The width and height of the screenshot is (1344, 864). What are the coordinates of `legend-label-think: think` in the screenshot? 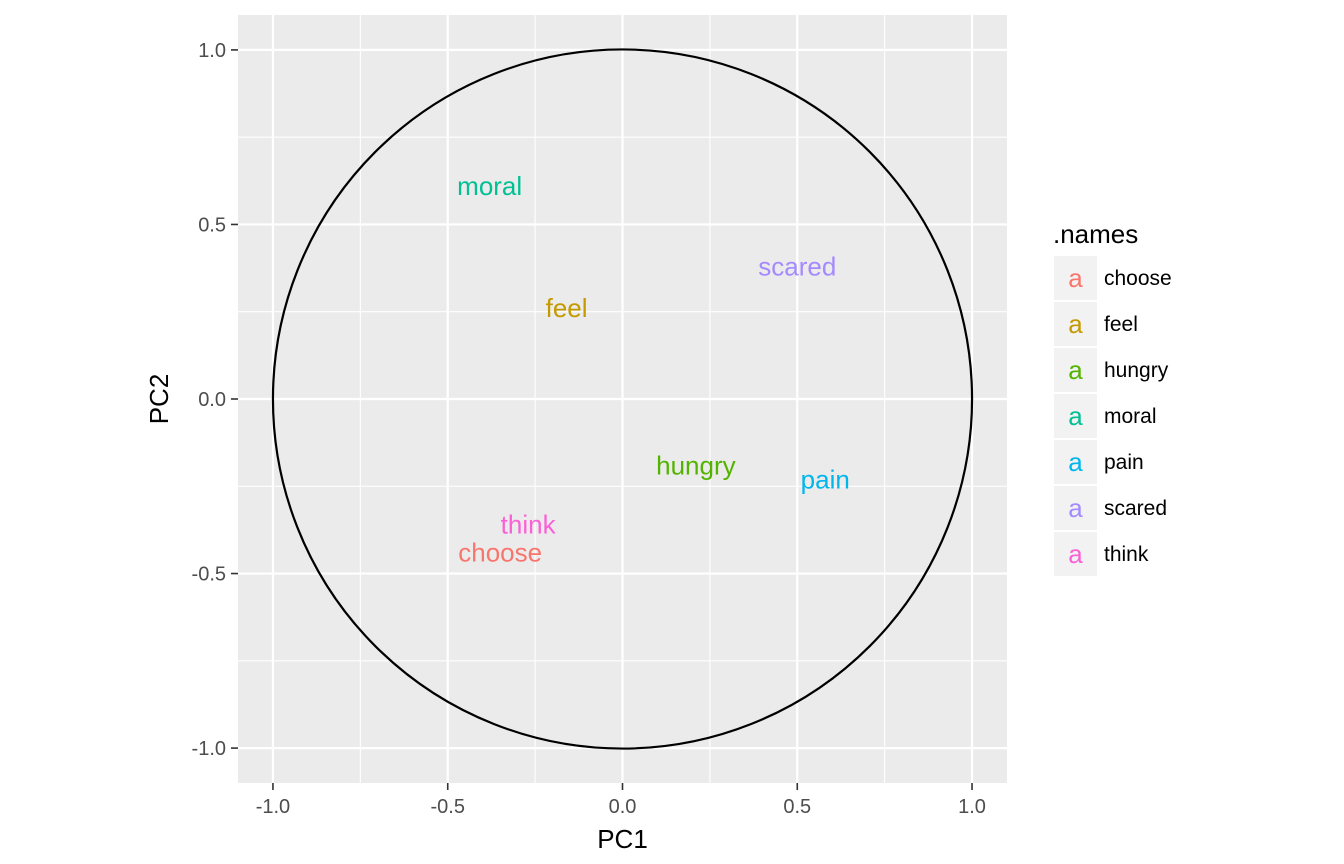 It's located at (1126, 554).